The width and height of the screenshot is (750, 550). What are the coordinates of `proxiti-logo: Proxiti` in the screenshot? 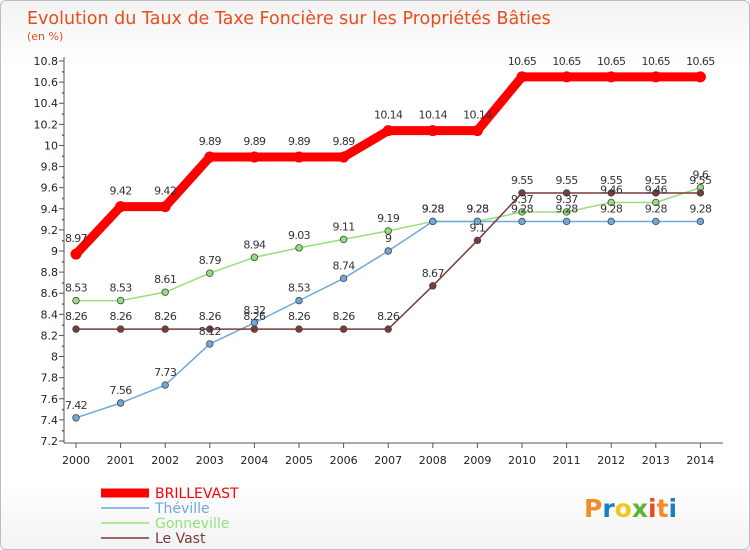 It's located at (630, 508).